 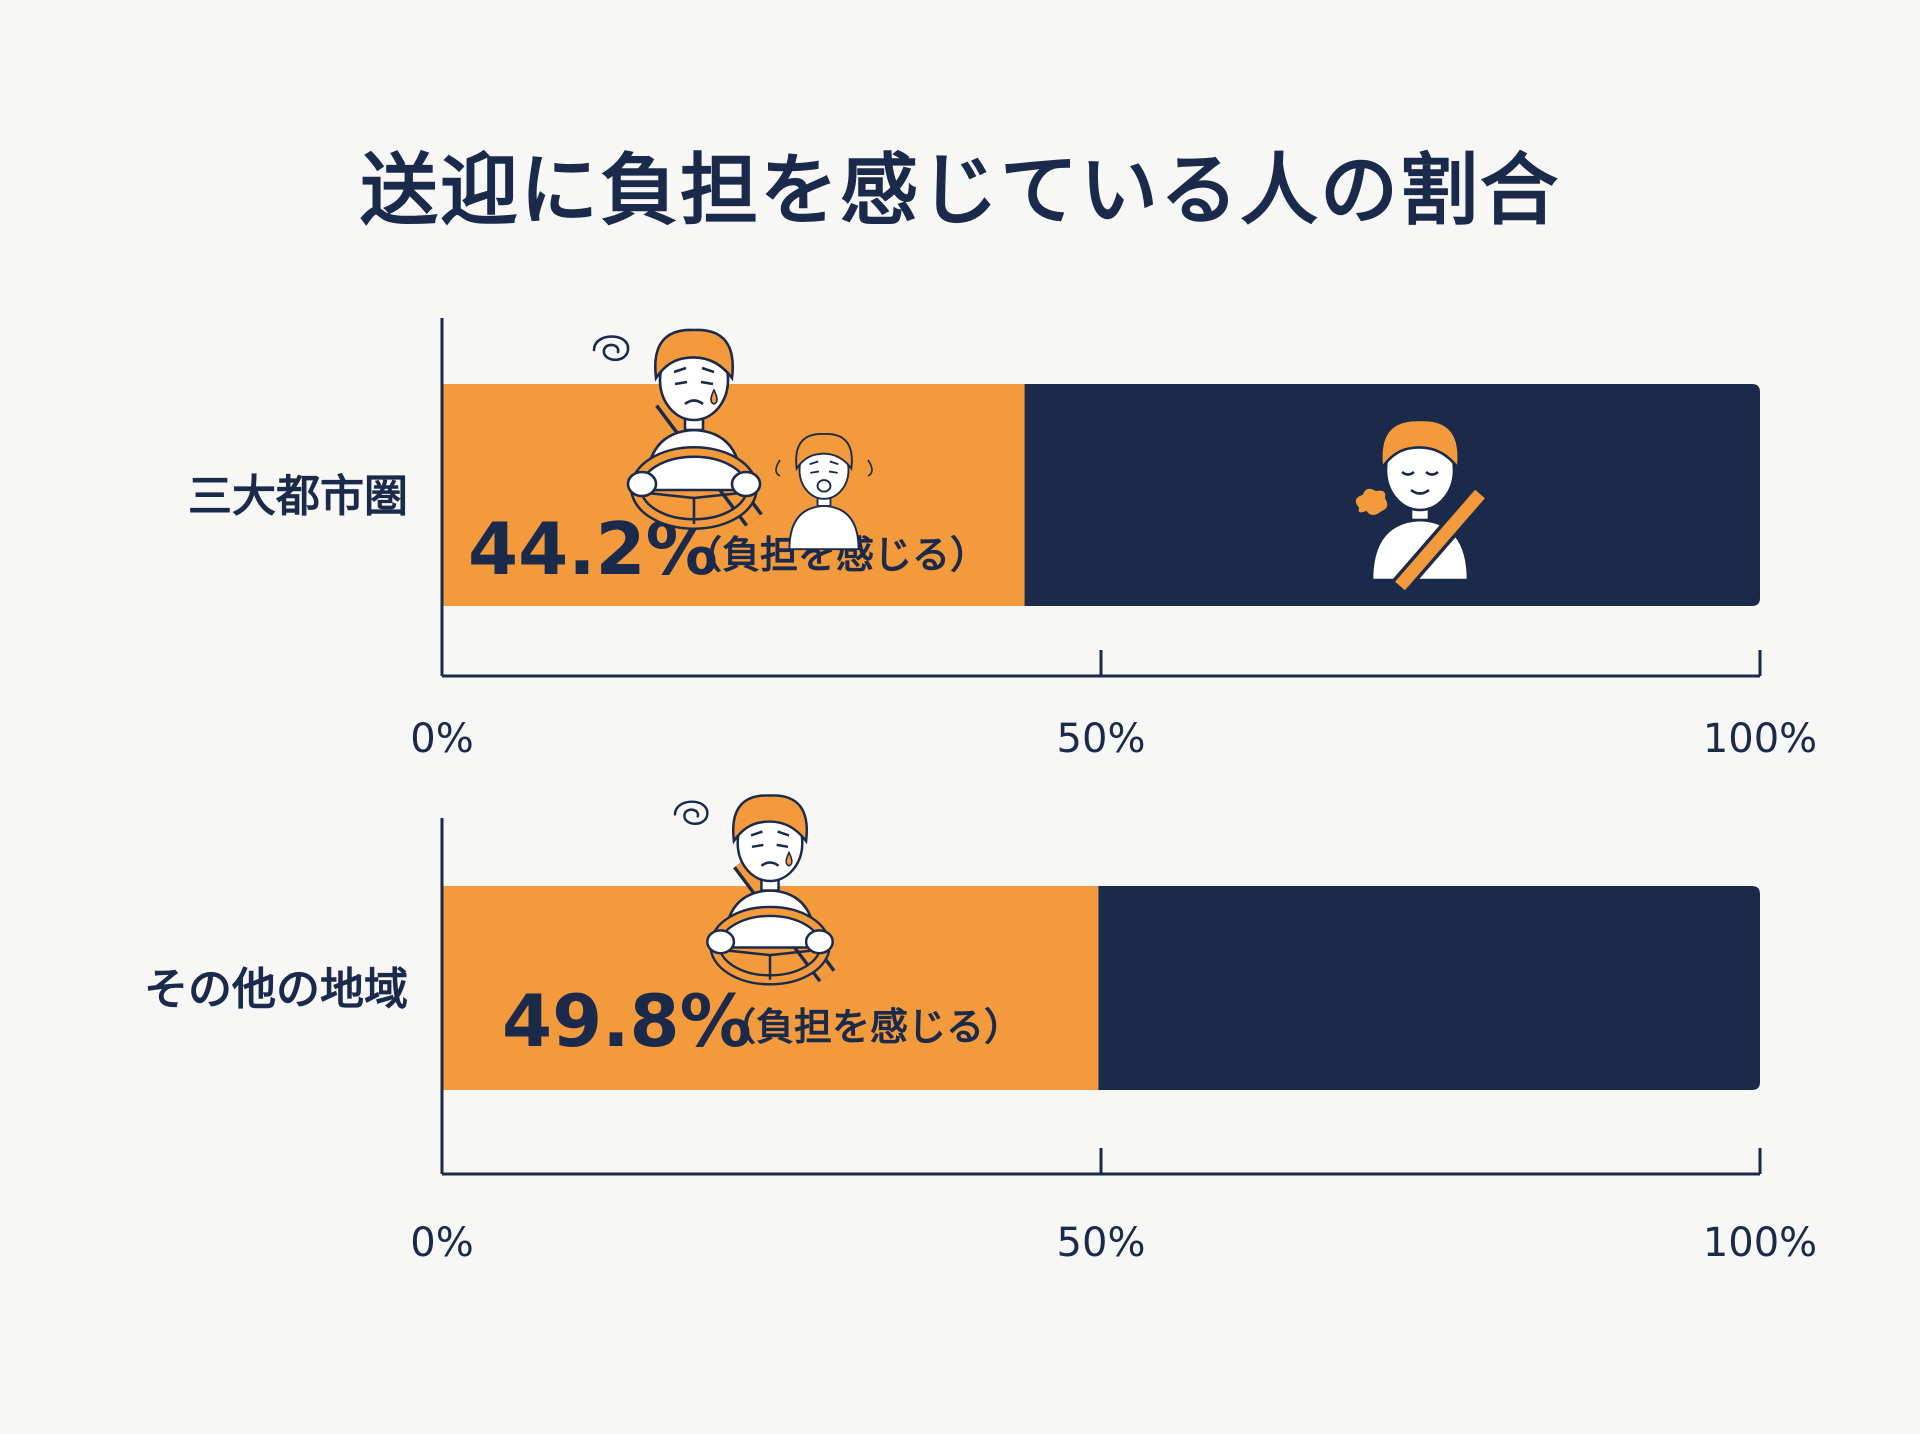 I want to click on value-label: 49.8%, so click(x=627, y=1021).